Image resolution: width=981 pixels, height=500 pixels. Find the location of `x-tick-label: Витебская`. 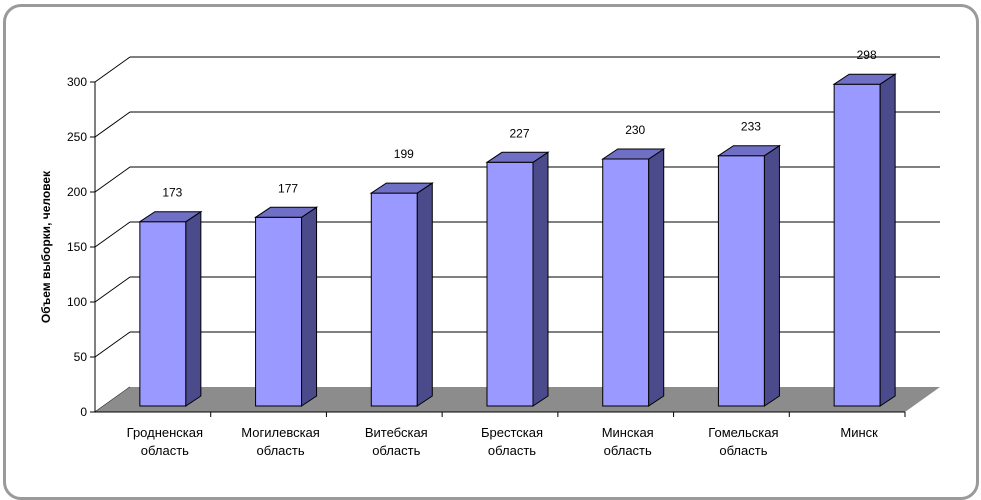

x-tick-label: Витебская is located at coordinates (396, 432).